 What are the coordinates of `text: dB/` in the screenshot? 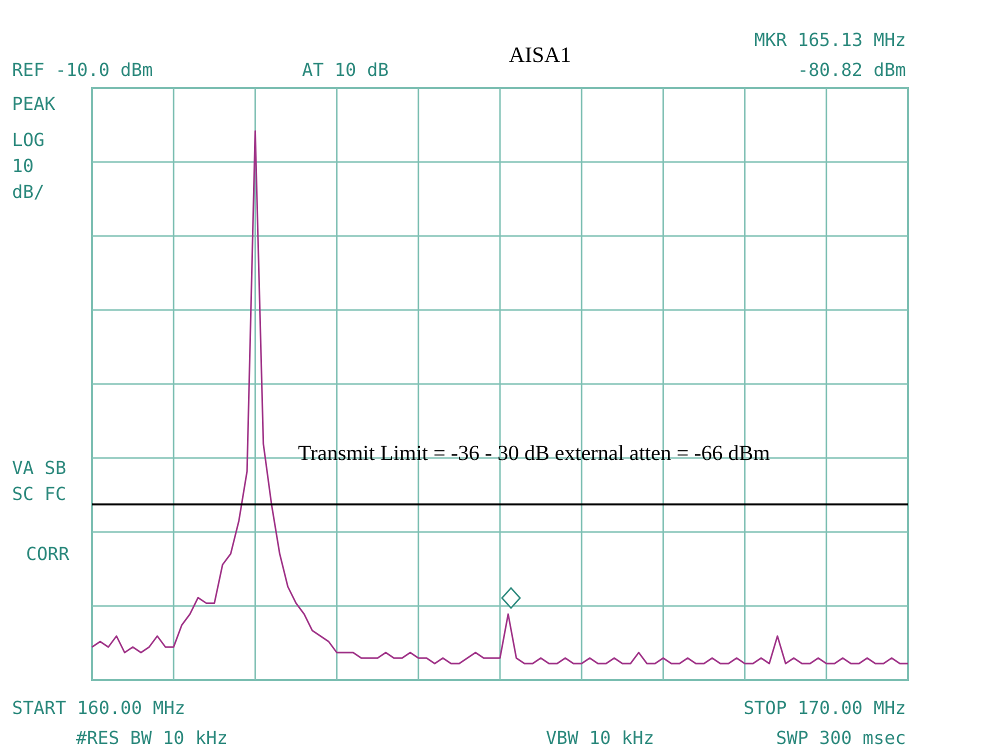 It's located at (28, 192).